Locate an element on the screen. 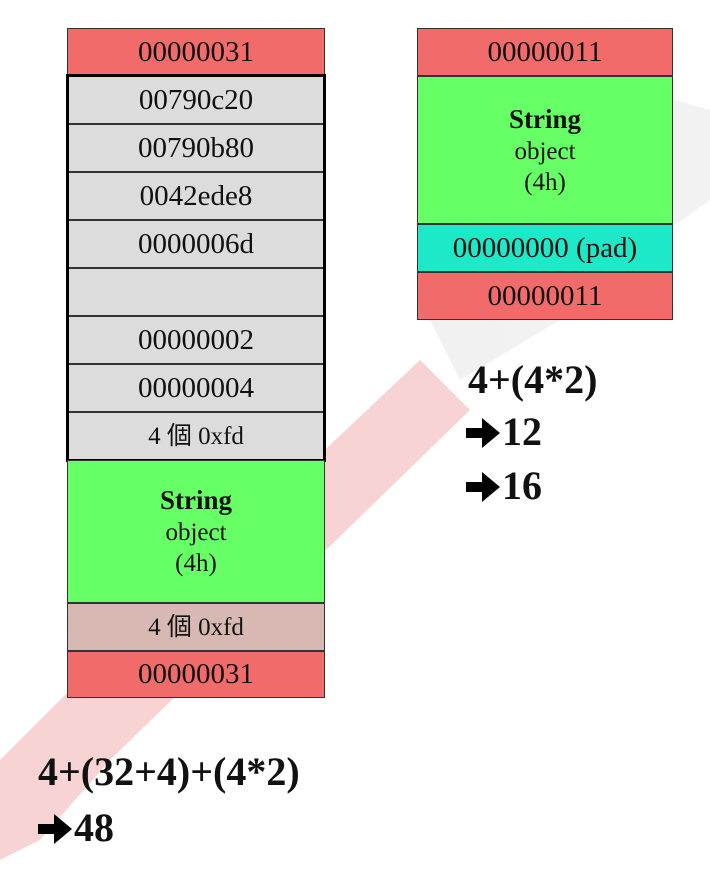 The width and height of the screenshot is (710, 881). left-string-object-block: String object (4h) is located at coordinates (196, 531).